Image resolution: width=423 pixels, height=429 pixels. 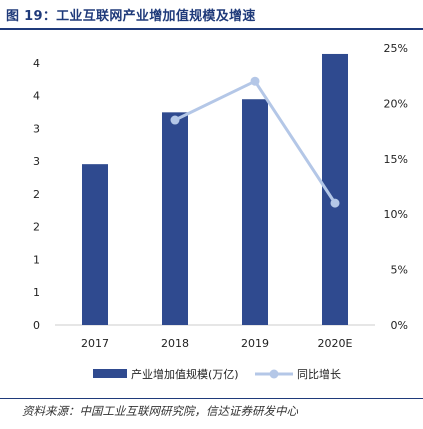 I want to click on figure-title: 图 19：工业互联网产业增加值规模及增速, so click(x=131, y=16).